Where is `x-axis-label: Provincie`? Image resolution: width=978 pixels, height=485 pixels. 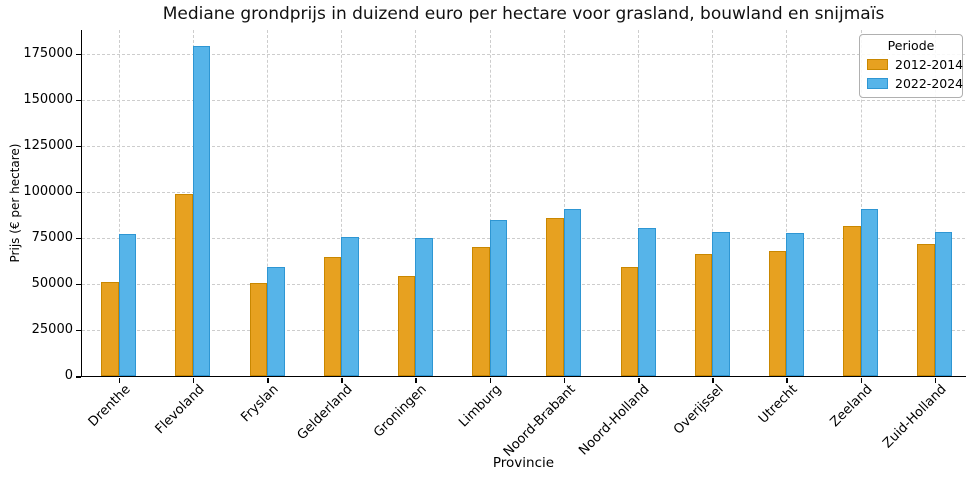 x-axis-label: Provincie is located at coordinates (523, 463).